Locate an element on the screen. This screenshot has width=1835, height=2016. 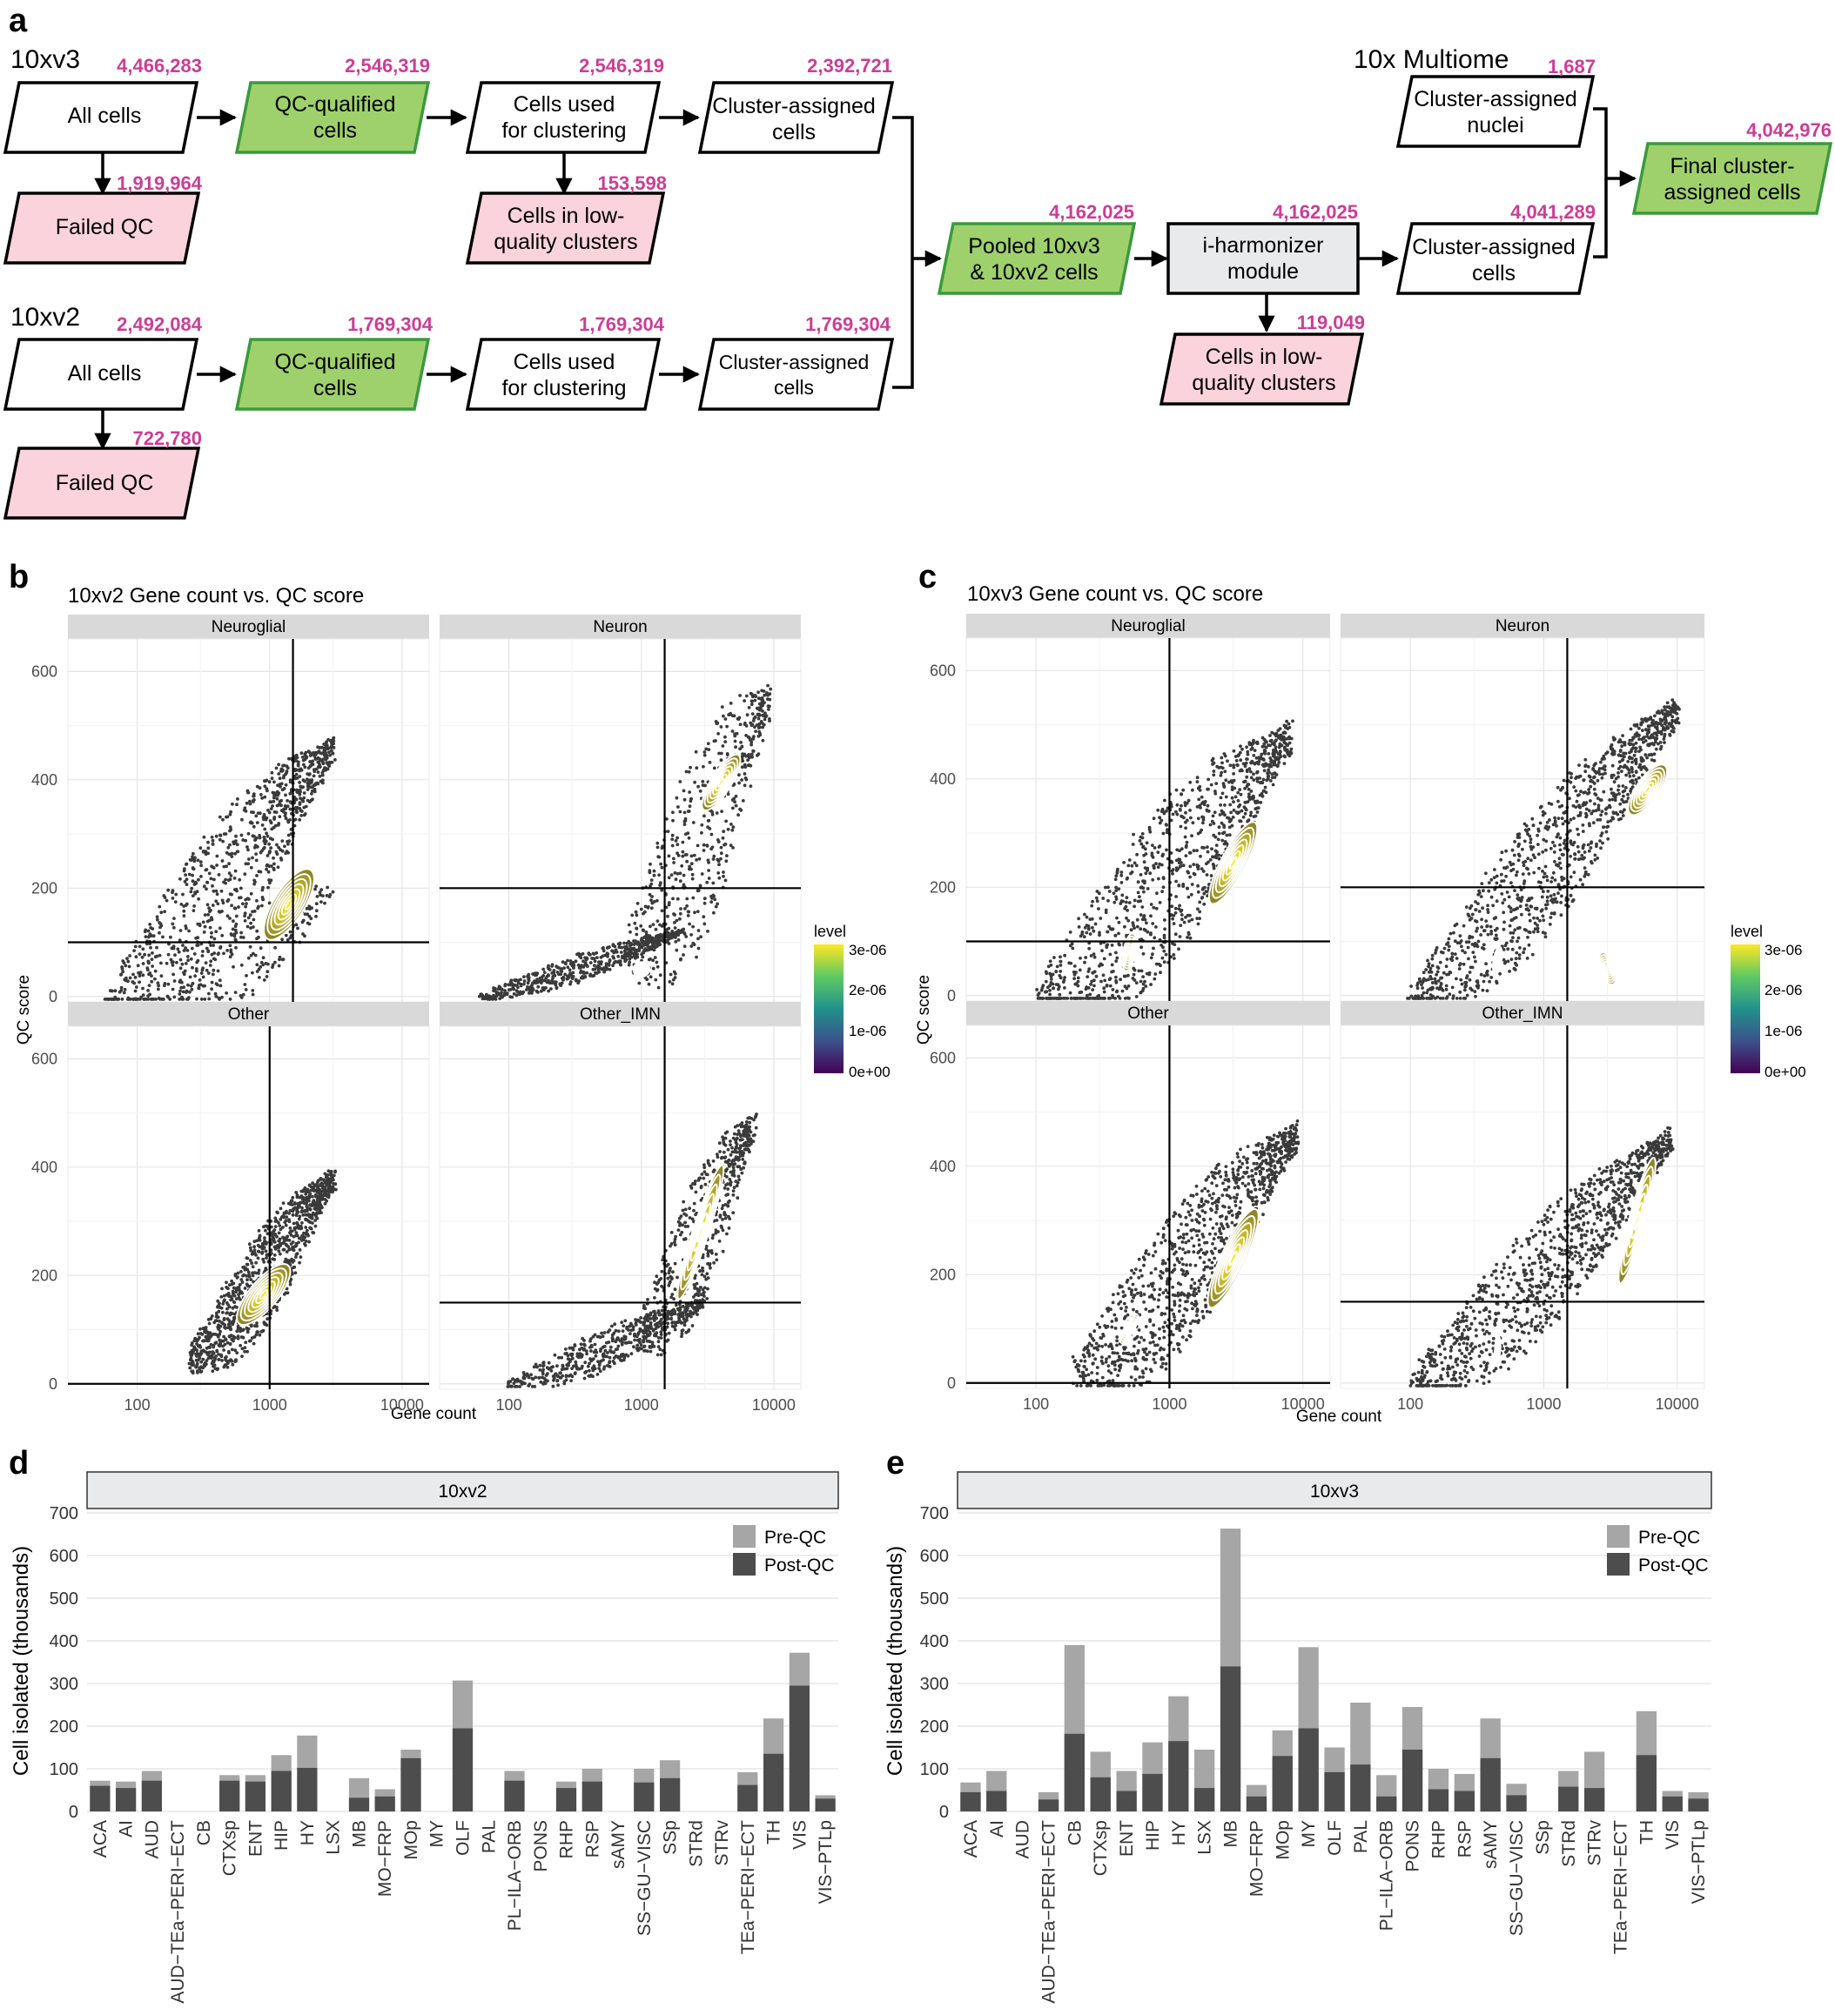
kde-level is located at coordinates (721, 782).